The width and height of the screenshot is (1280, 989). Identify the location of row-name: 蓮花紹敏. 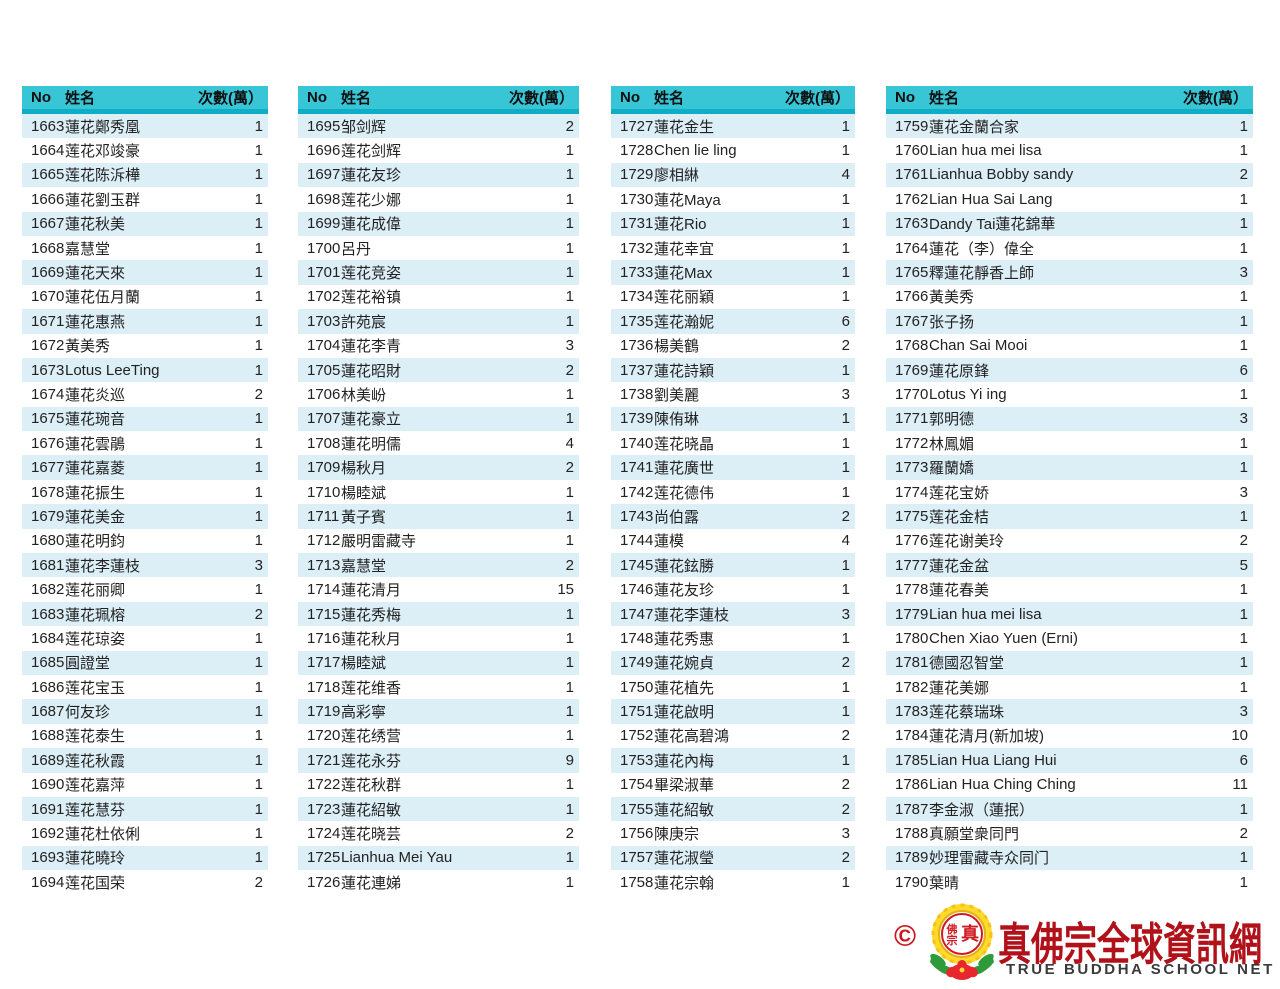
(371, 810).